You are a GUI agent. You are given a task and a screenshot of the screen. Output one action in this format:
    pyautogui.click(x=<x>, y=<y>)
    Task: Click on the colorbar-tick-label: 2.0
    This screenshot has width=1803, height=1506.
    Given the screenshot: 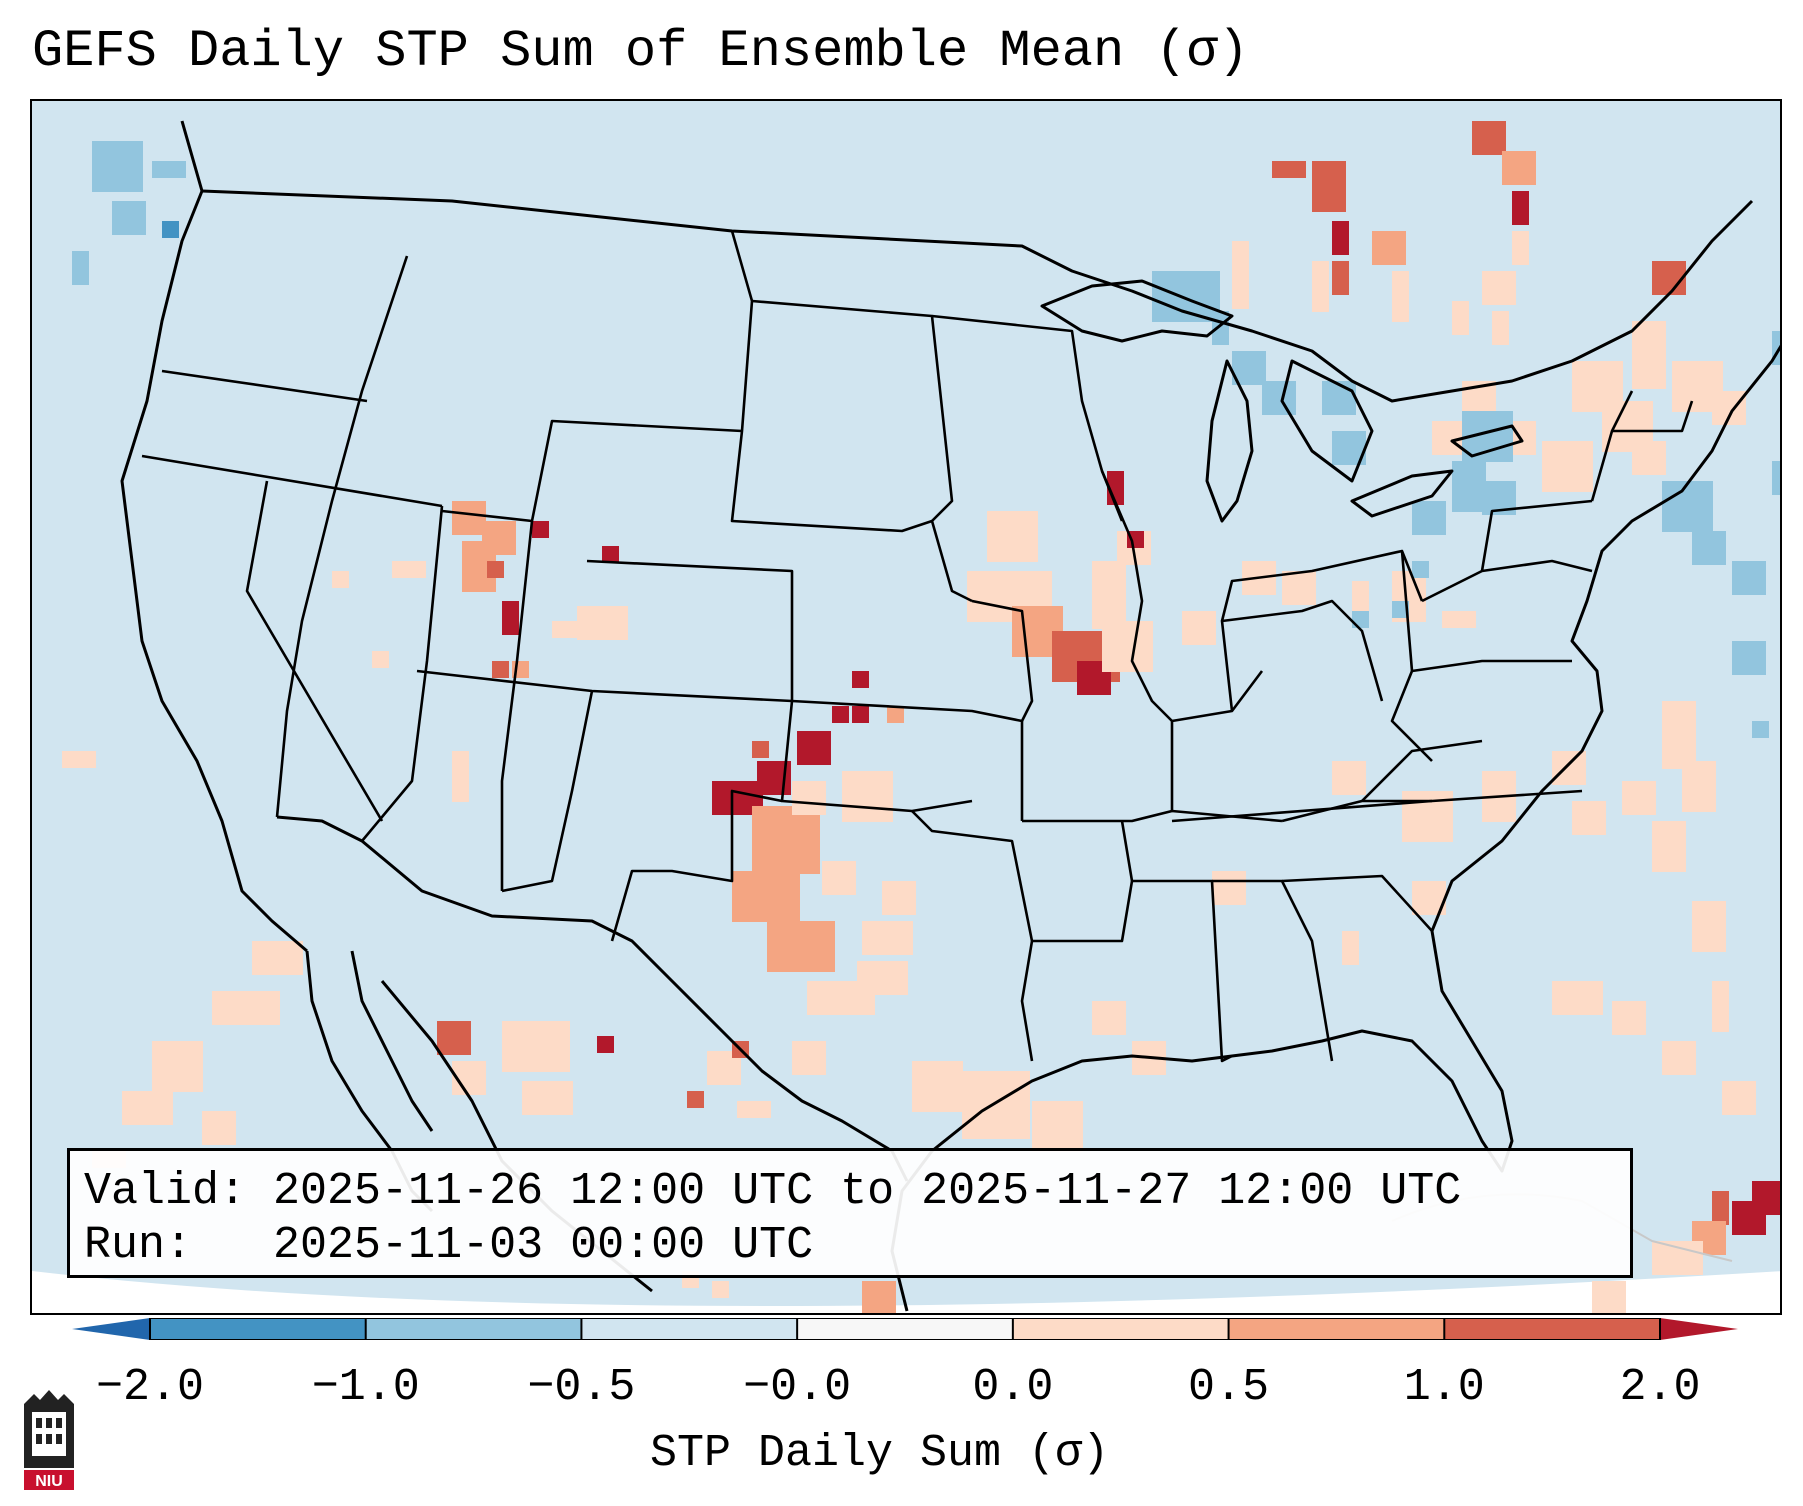 What is the action you would take?
    pyautogui.click(x=1660, y=1387)
    